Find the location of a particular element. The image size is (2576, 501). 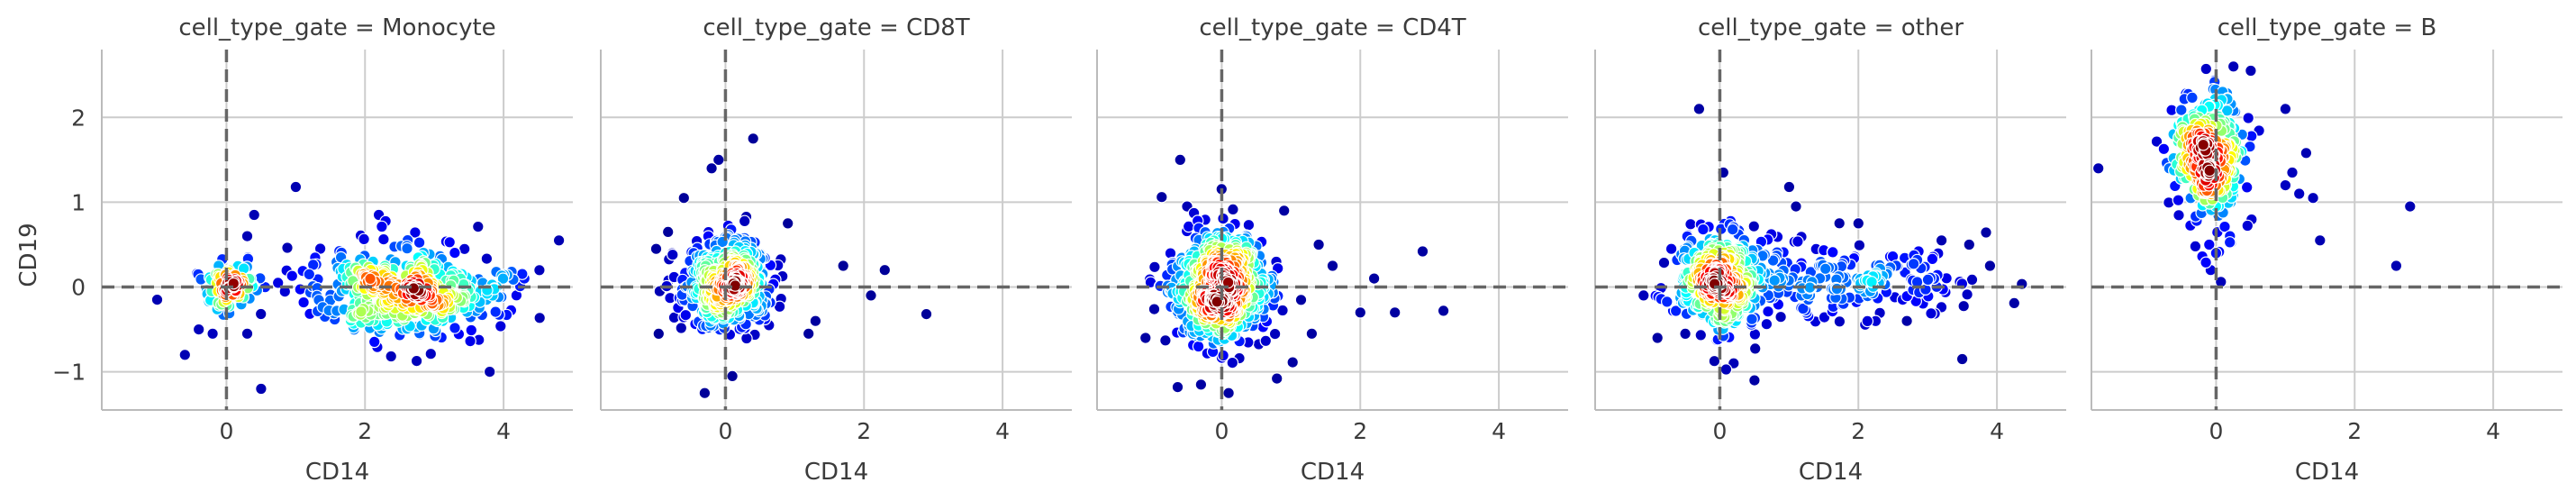

y-tick-label-3: 2 is located at coordinates (78, 118).